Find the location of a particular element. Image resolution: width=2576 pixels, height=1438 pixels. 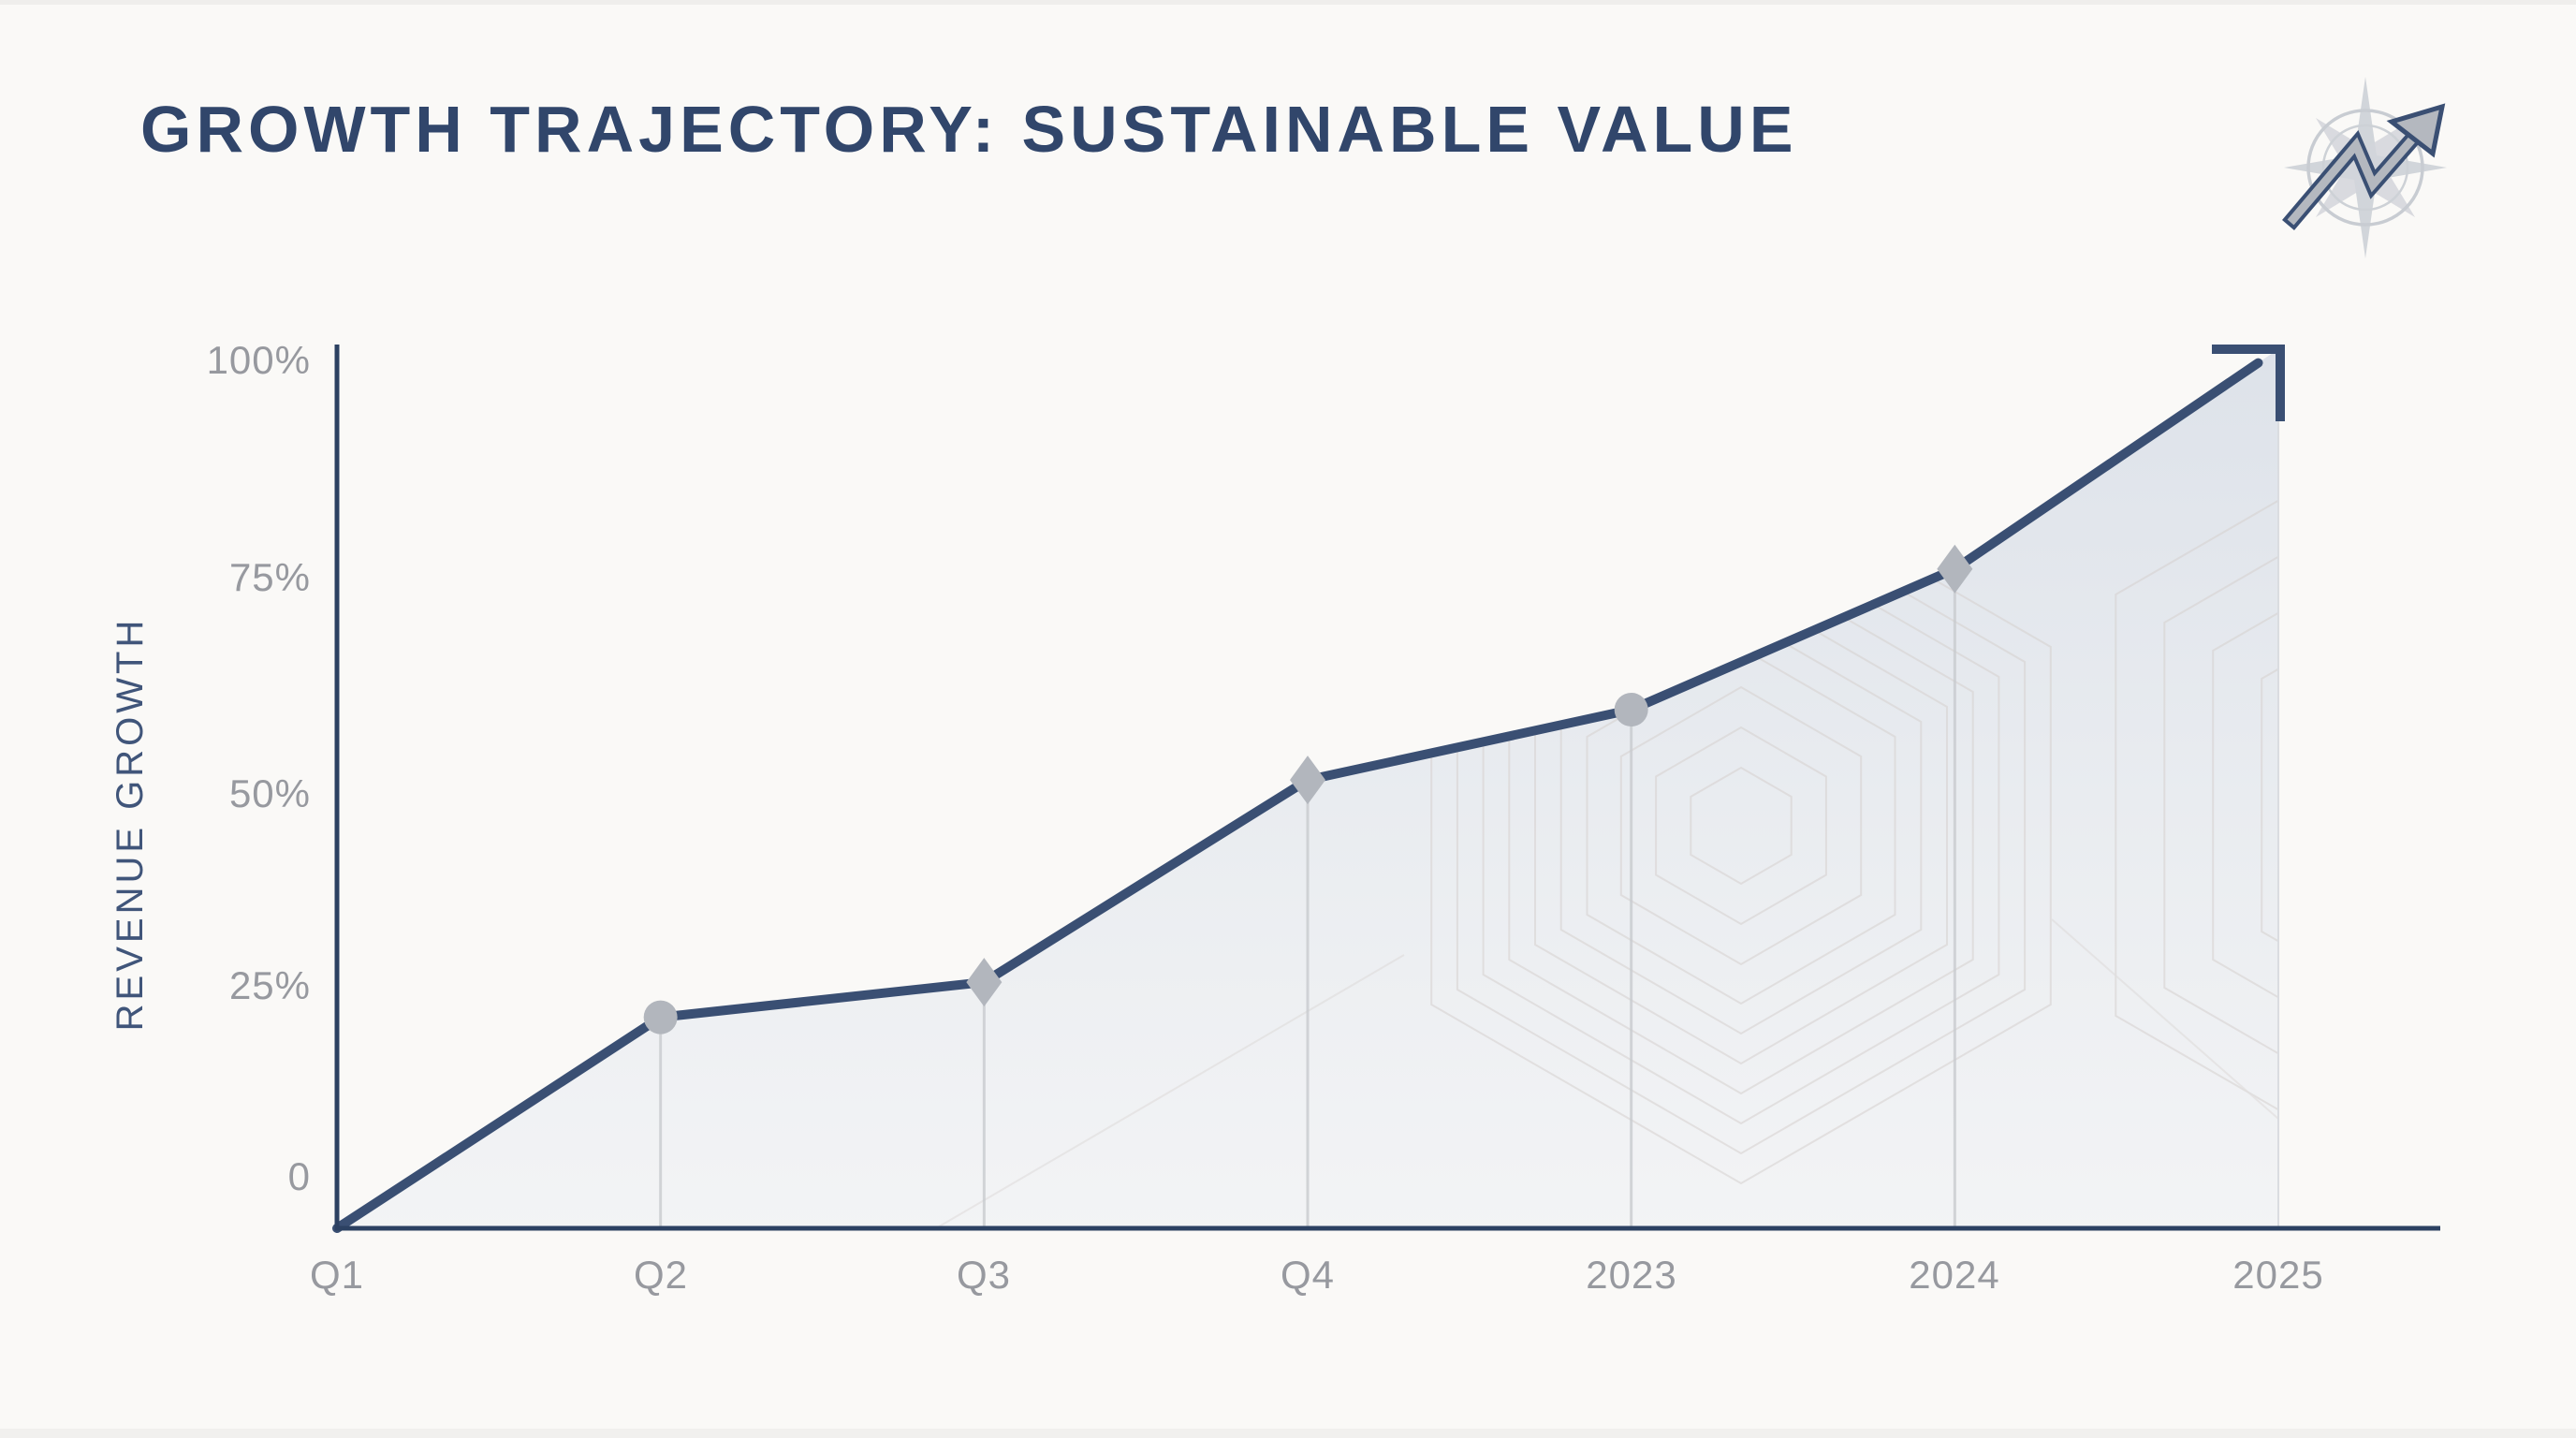

marker-diamond-2024 is located at coordinates (1955, 569).